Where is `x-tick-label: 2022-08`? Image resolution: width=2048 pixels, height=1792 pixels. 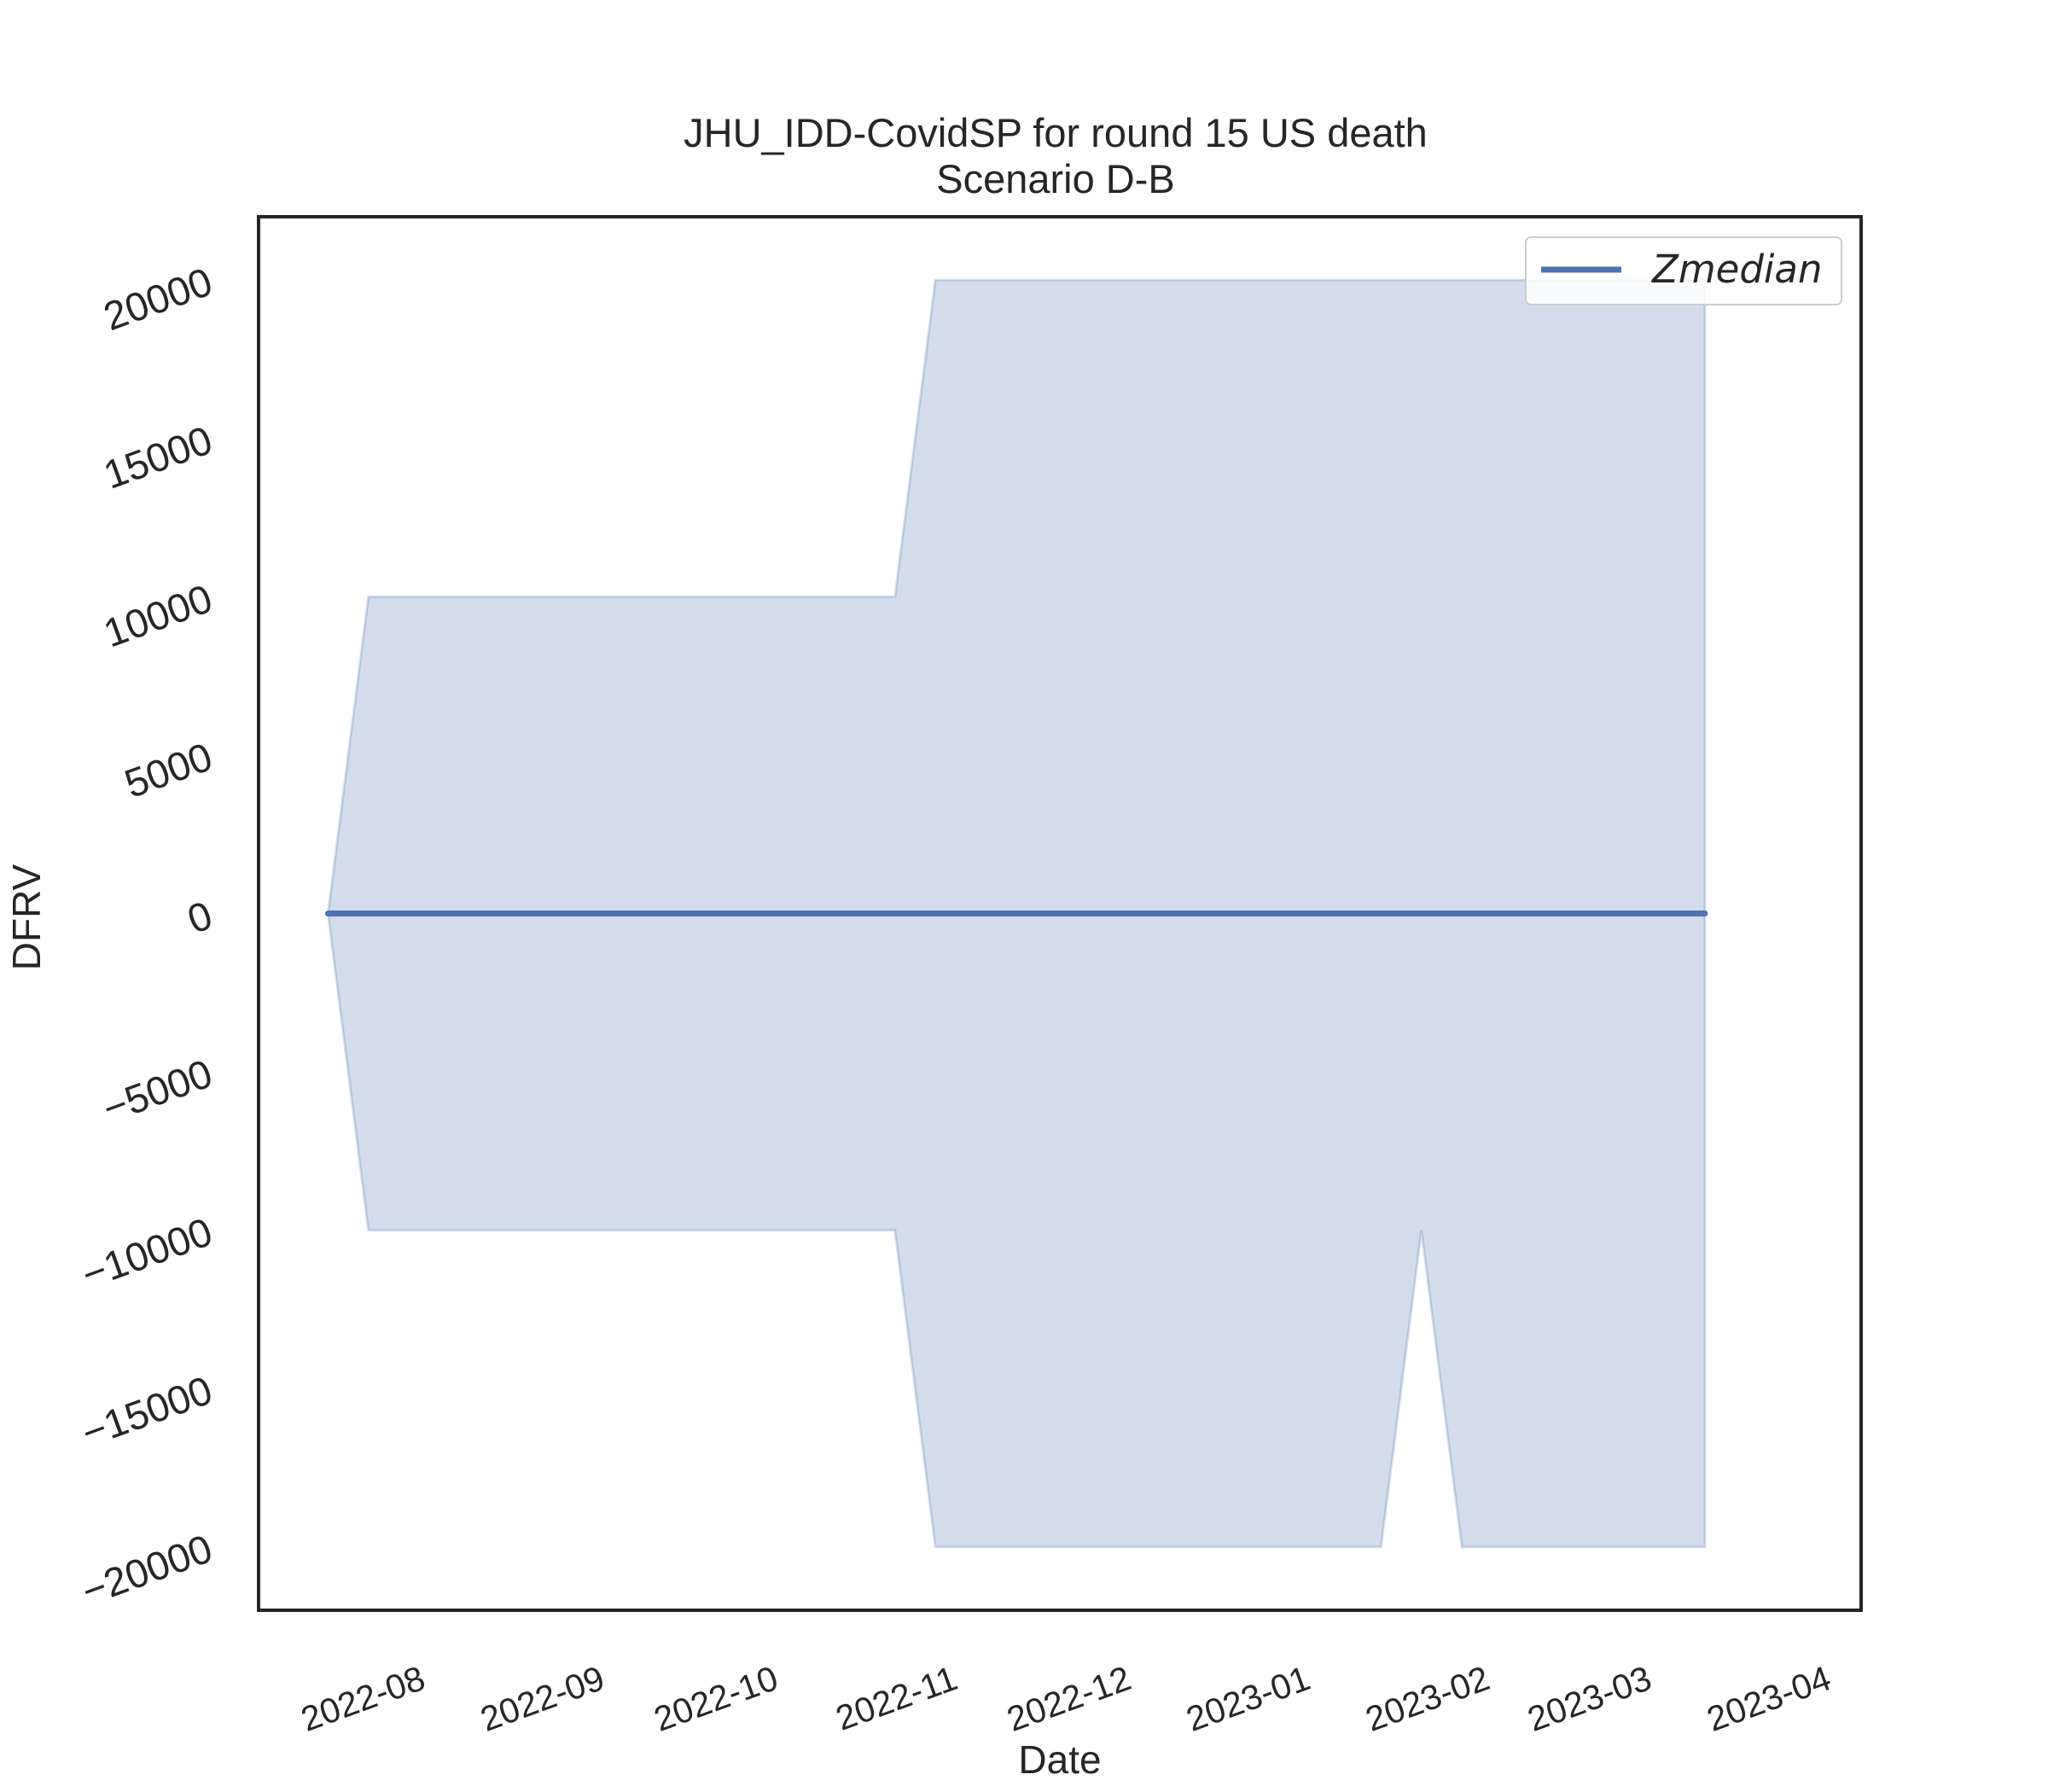 x-tick-label: 2022-08 is located at coordinates (363, 1698).